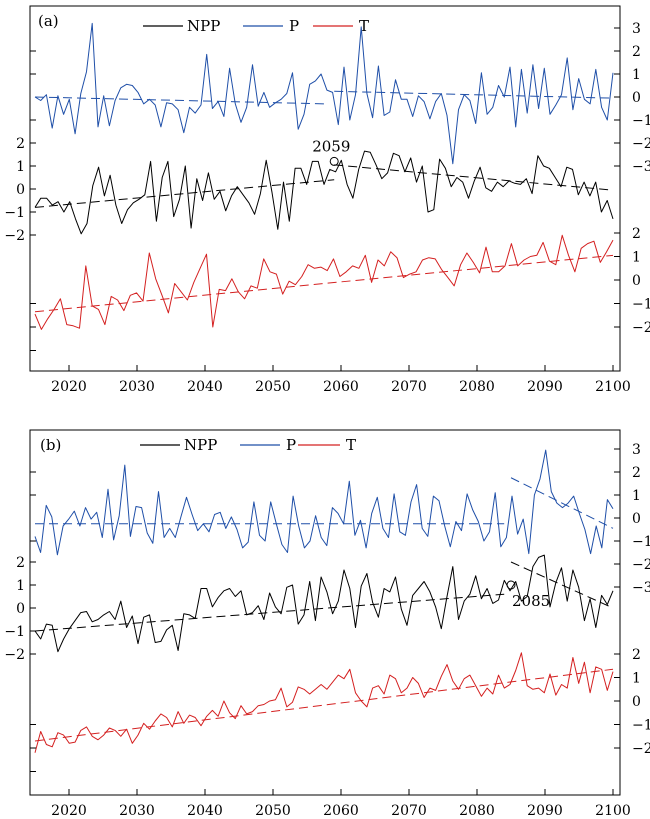 The height and width of the screenshot is (819, 650). I want to click on change-point: 2085, so click(528, 595).